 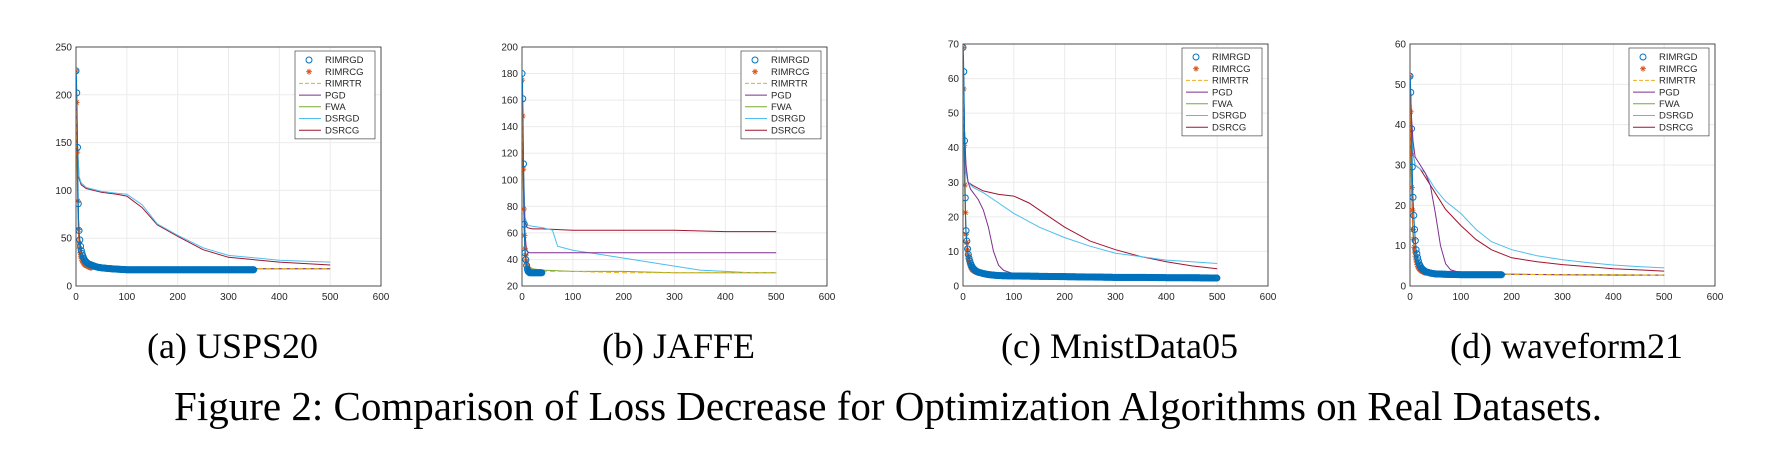 What do you see at coordinates (509, 101) in the screenshot?
I see `y-tick-label: 160` at bounding box center [509, 101].